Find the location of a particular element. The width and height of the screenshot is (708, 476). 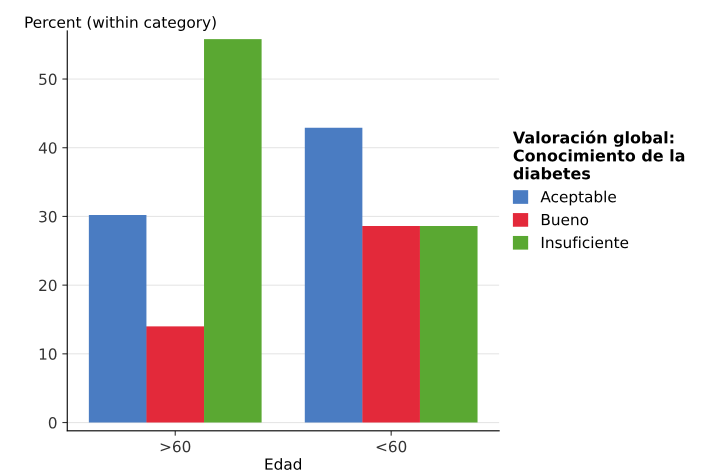

x-axis-title: Edad is located at coordinates (283, 464).